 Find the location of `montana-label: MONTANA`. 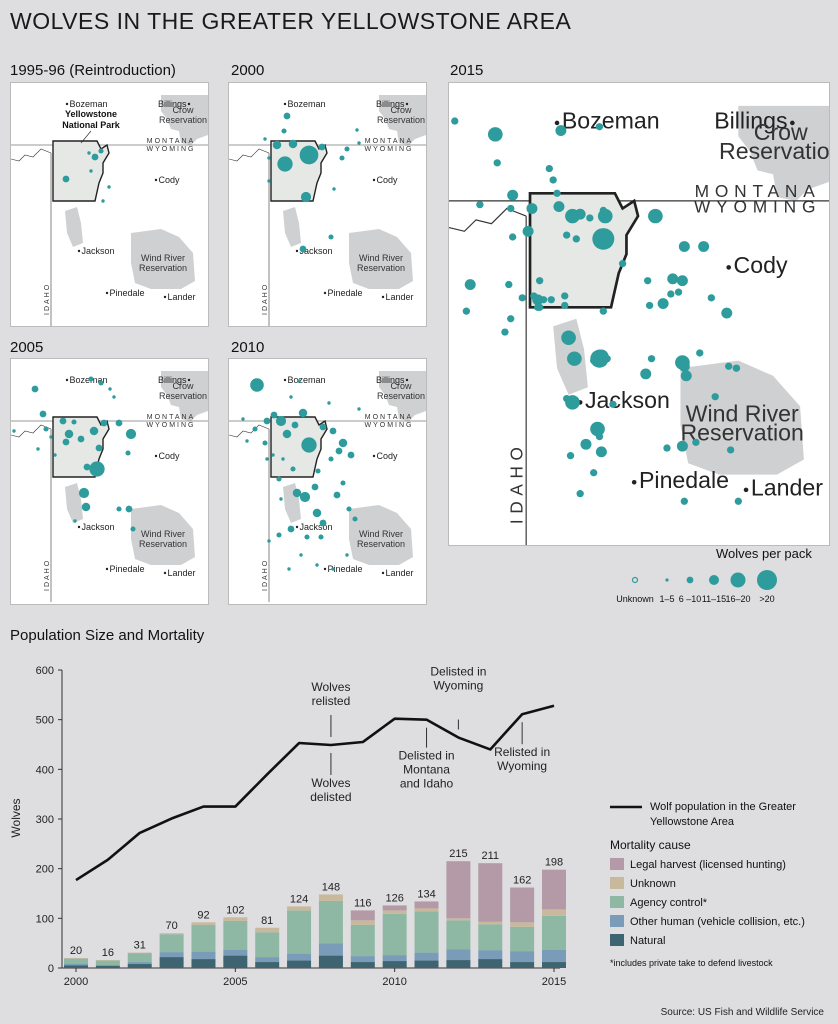

montana-label: MONTANA is located at coordinates (758, 191).